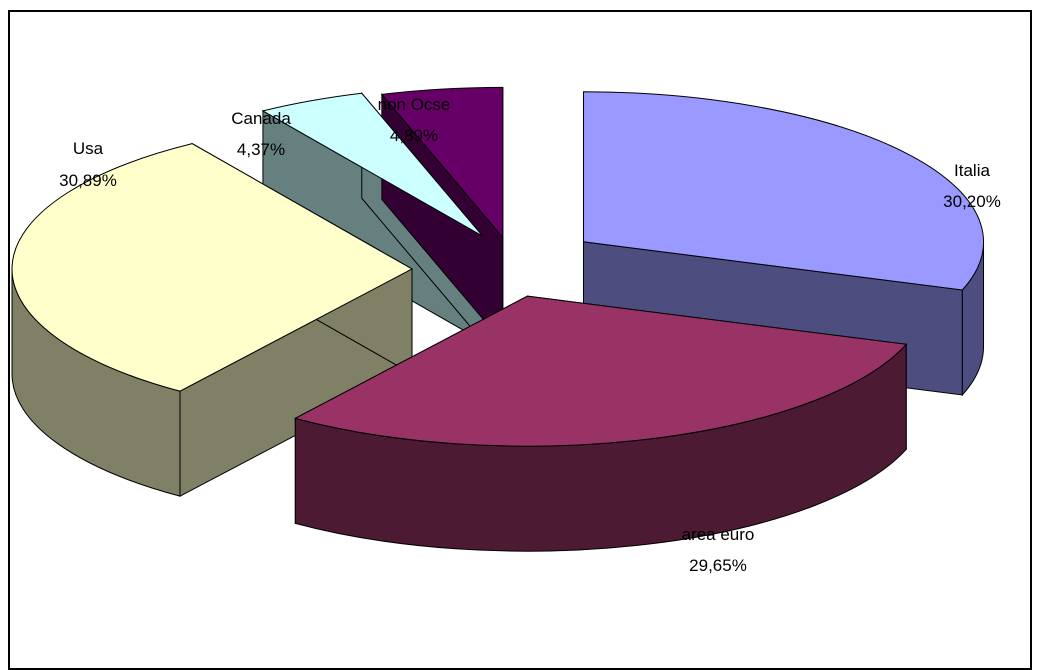  What do you see at coordinates (372, 164) in the screenshot?
I see `slice-top-canada` at bounding box center [372, 164].